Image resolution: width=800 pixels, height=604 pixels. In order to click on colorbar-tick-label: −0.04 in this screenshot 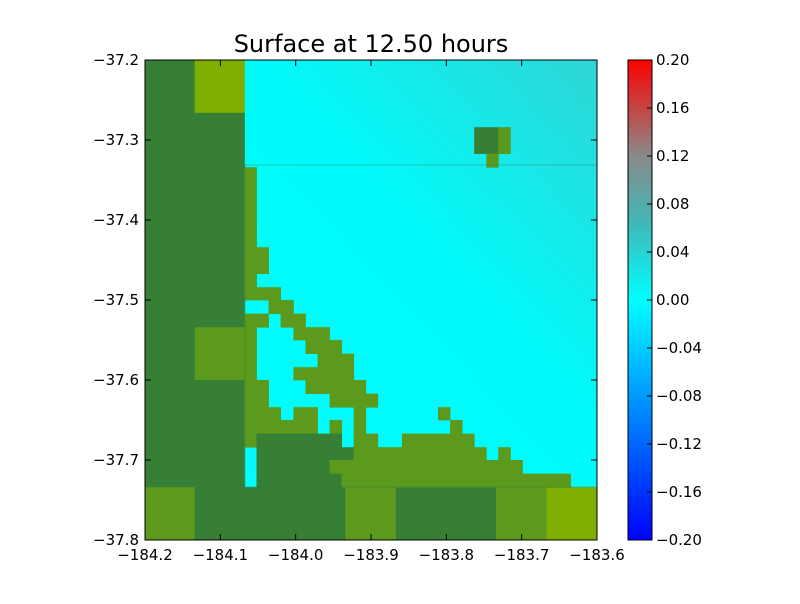, I will do `click(679, 348)`.